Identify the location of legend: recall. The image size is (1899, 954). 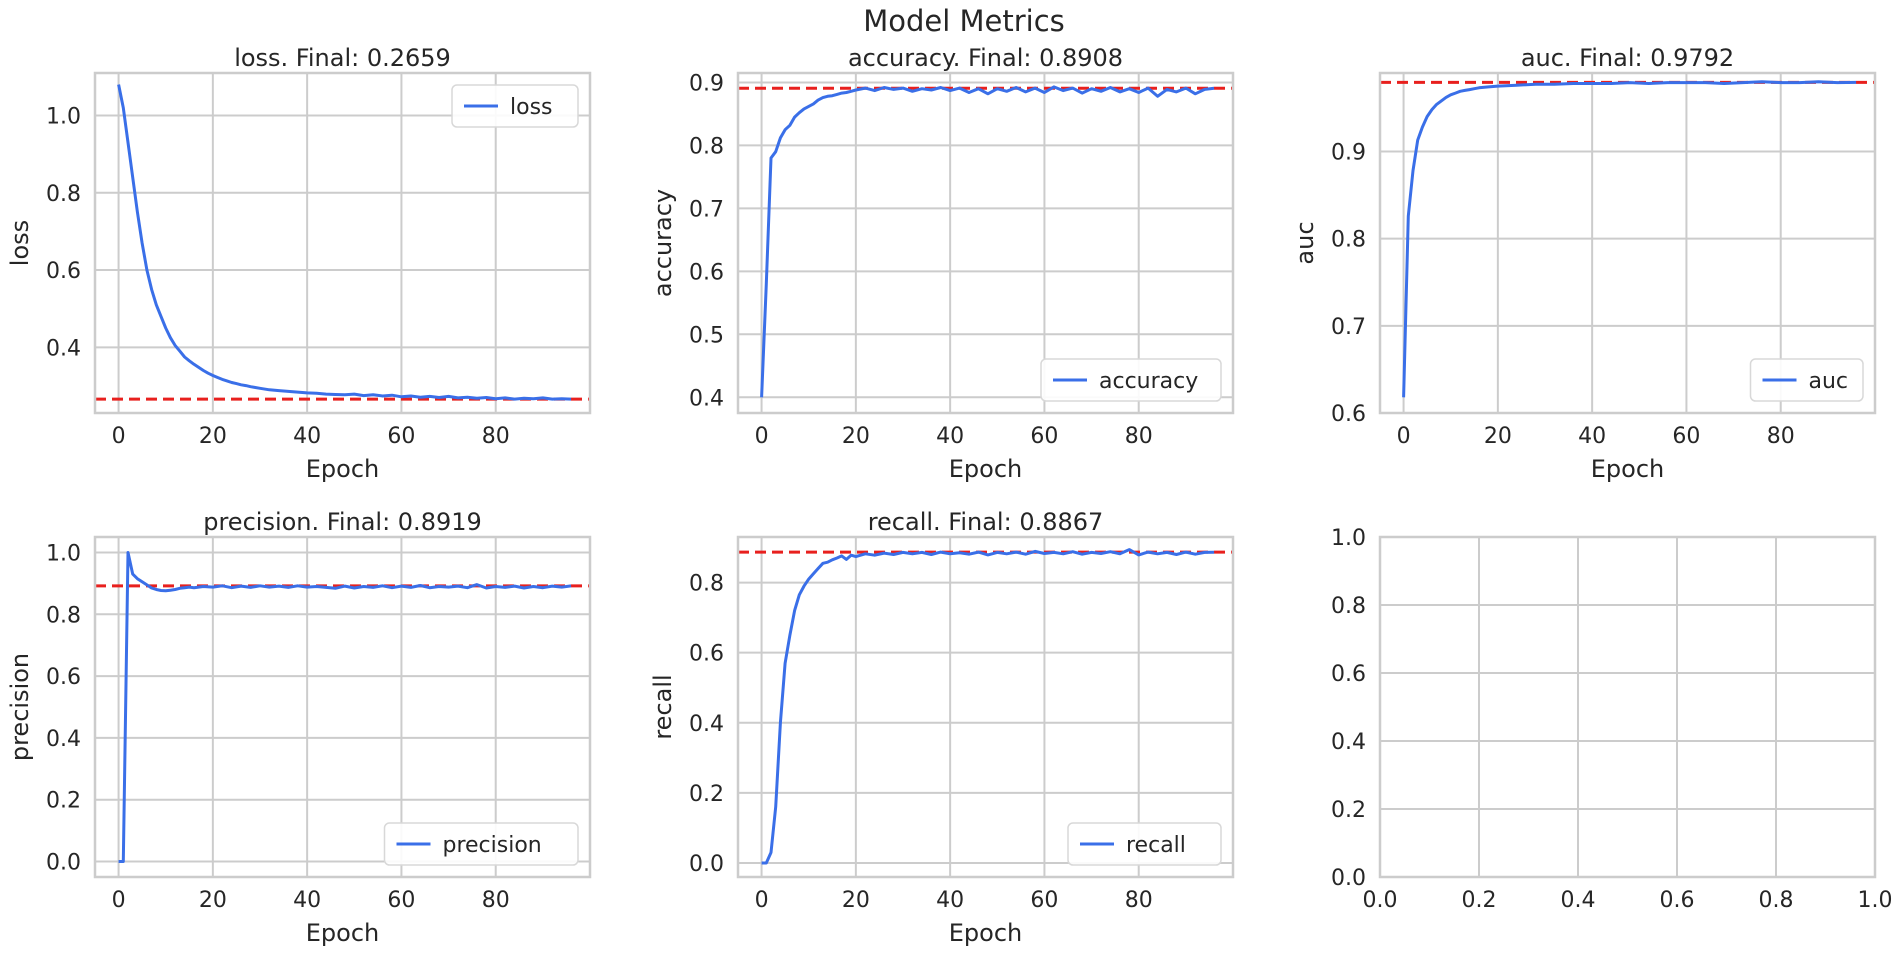
(1144, 844).